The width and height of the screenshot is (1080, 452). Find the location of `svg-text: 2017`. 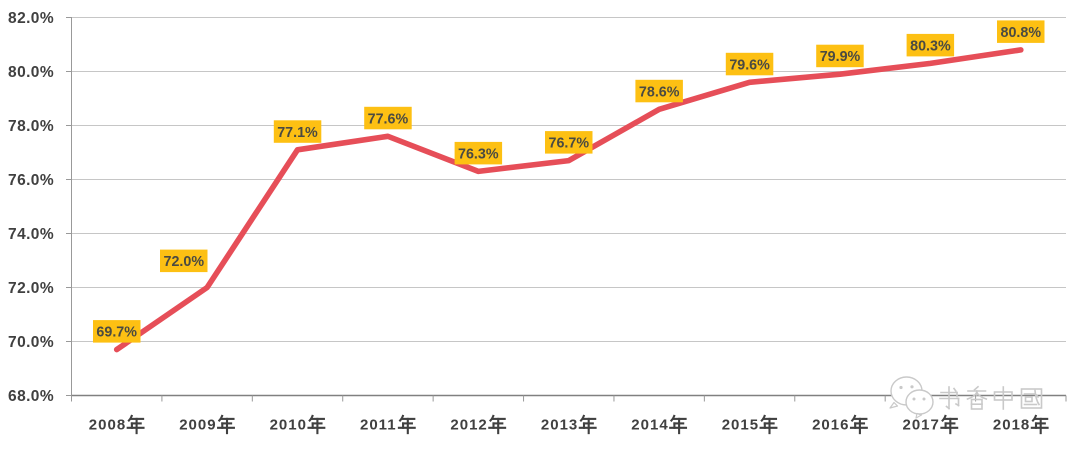

svg-text: 2017 is located at coordinates (921, 425).